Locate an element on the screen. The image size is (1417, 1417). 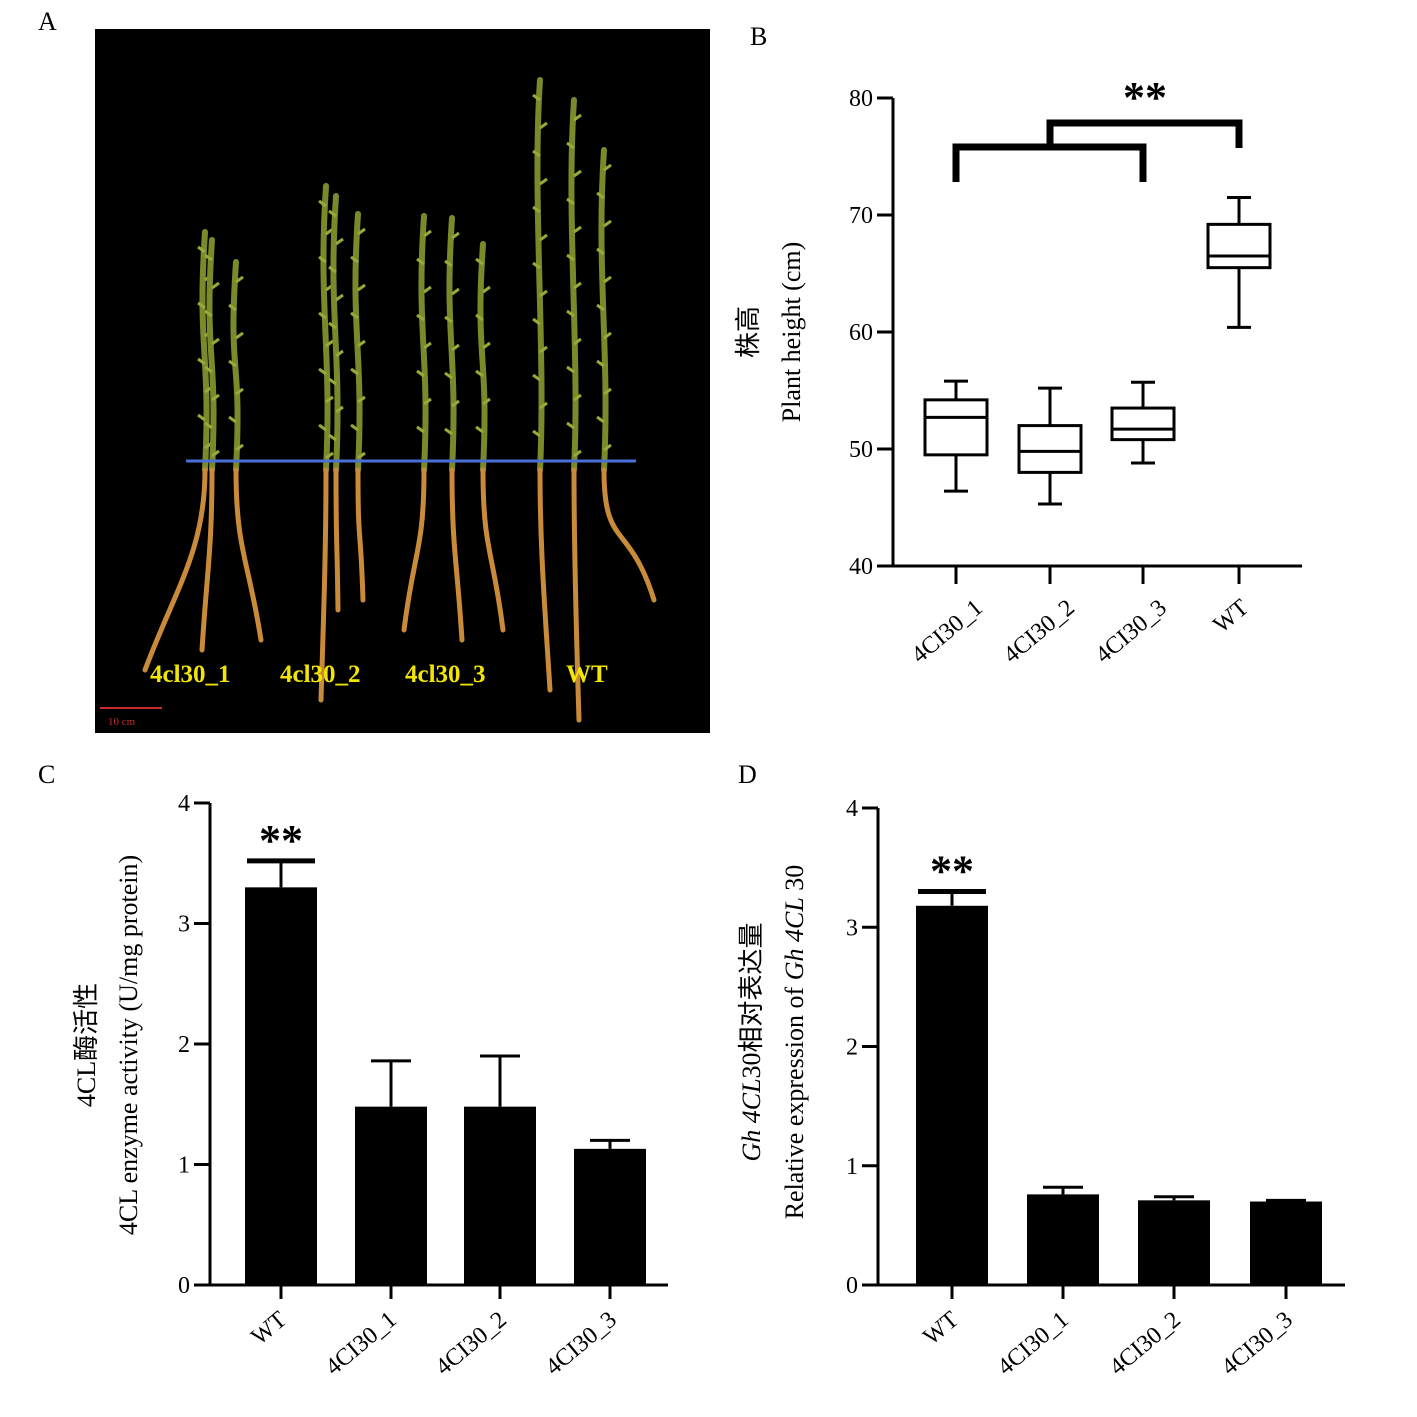
enzyme-y-title: 4CL enzyme activity (U/mg protein) is located at coordinates (128, 1045).